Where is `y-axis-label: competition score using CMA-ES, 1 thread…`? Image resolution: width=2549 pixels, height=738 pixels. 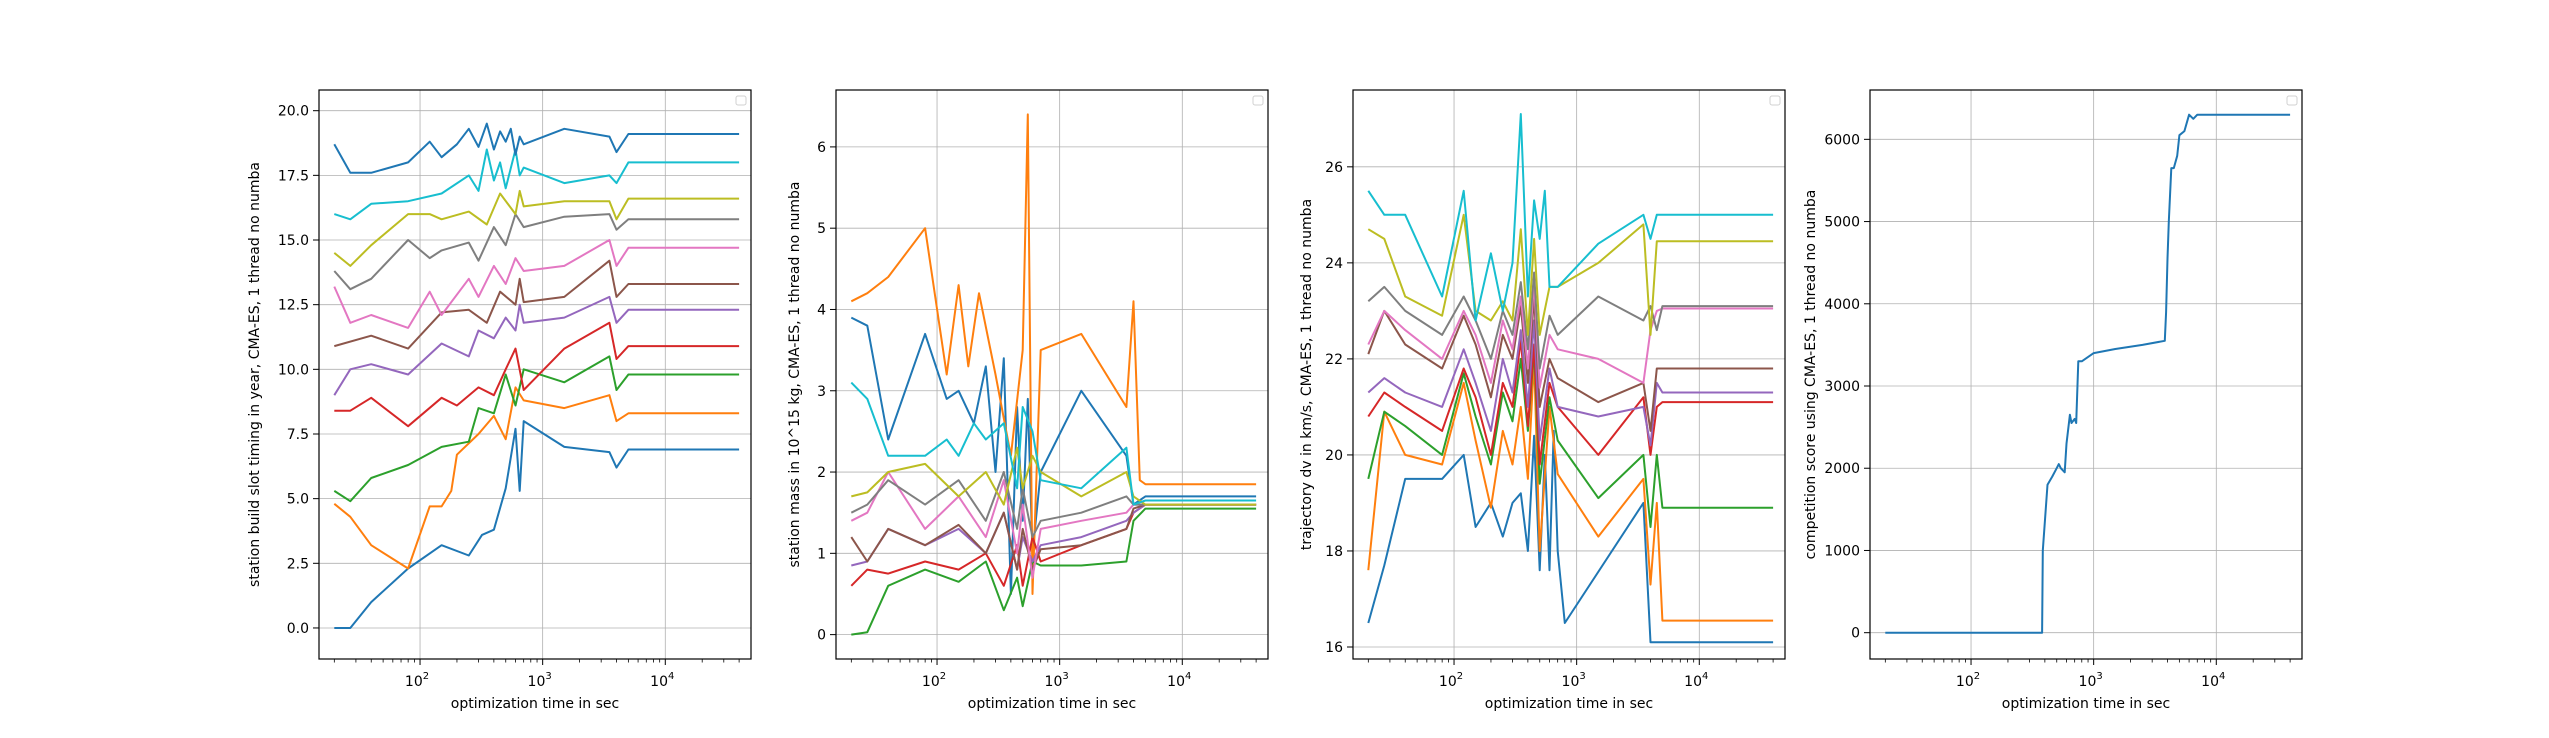 y-axis-label: competition score using CMA-ES, 1 thread… is located at coordinates (1811, 375).